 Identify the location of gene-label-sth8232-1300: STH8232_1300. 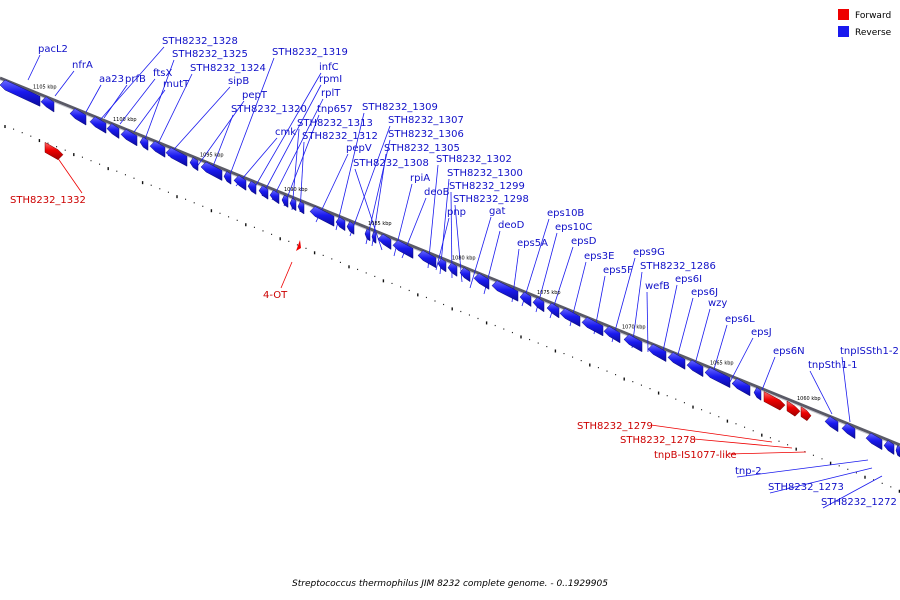
(485, 173).